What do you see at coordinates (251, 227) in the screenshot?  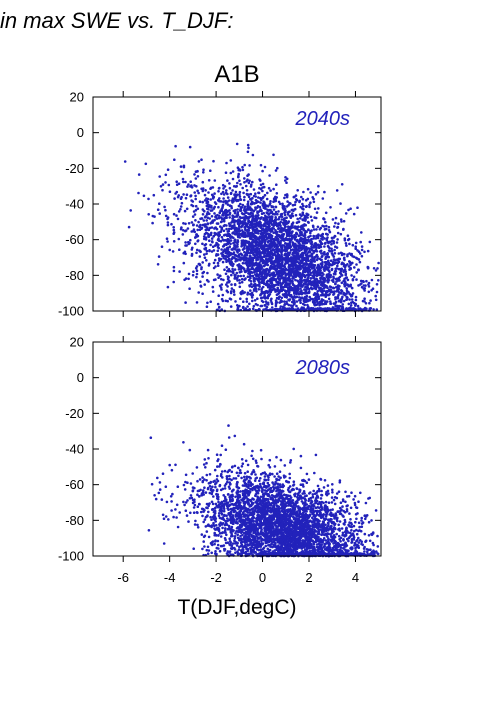 I see `points-2040s` at bounding box center [251, 227].